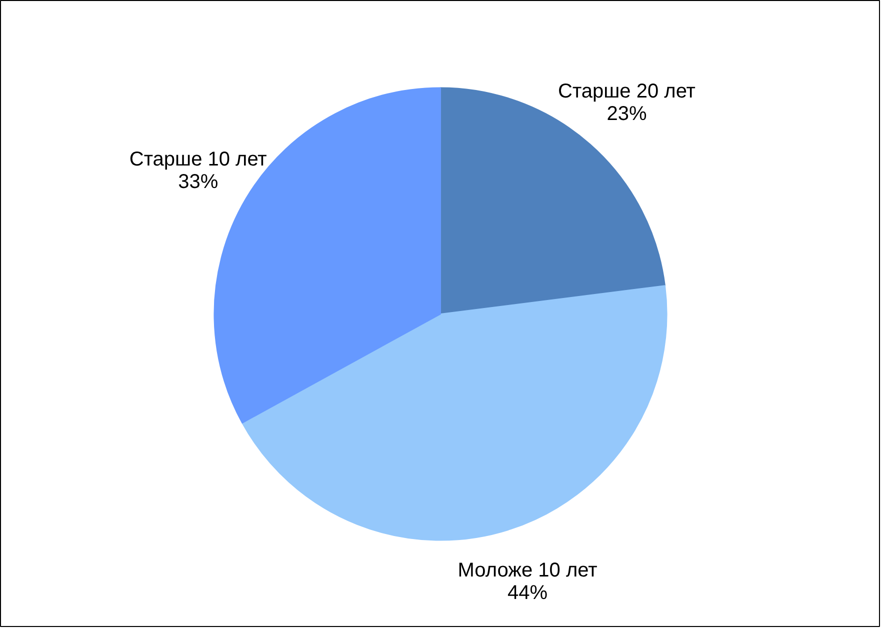  I want to click on slice-label: Моложе 10 лет, so click(528, 571).